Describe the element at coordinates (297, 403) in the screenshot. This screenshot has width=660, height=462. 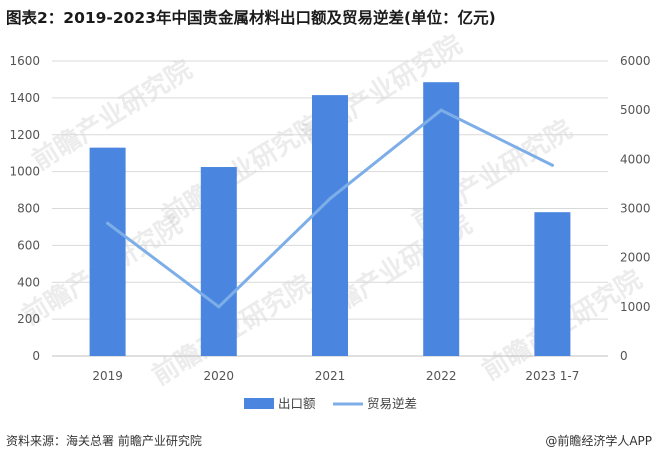
I see `legend-label: 出口额` at that location.